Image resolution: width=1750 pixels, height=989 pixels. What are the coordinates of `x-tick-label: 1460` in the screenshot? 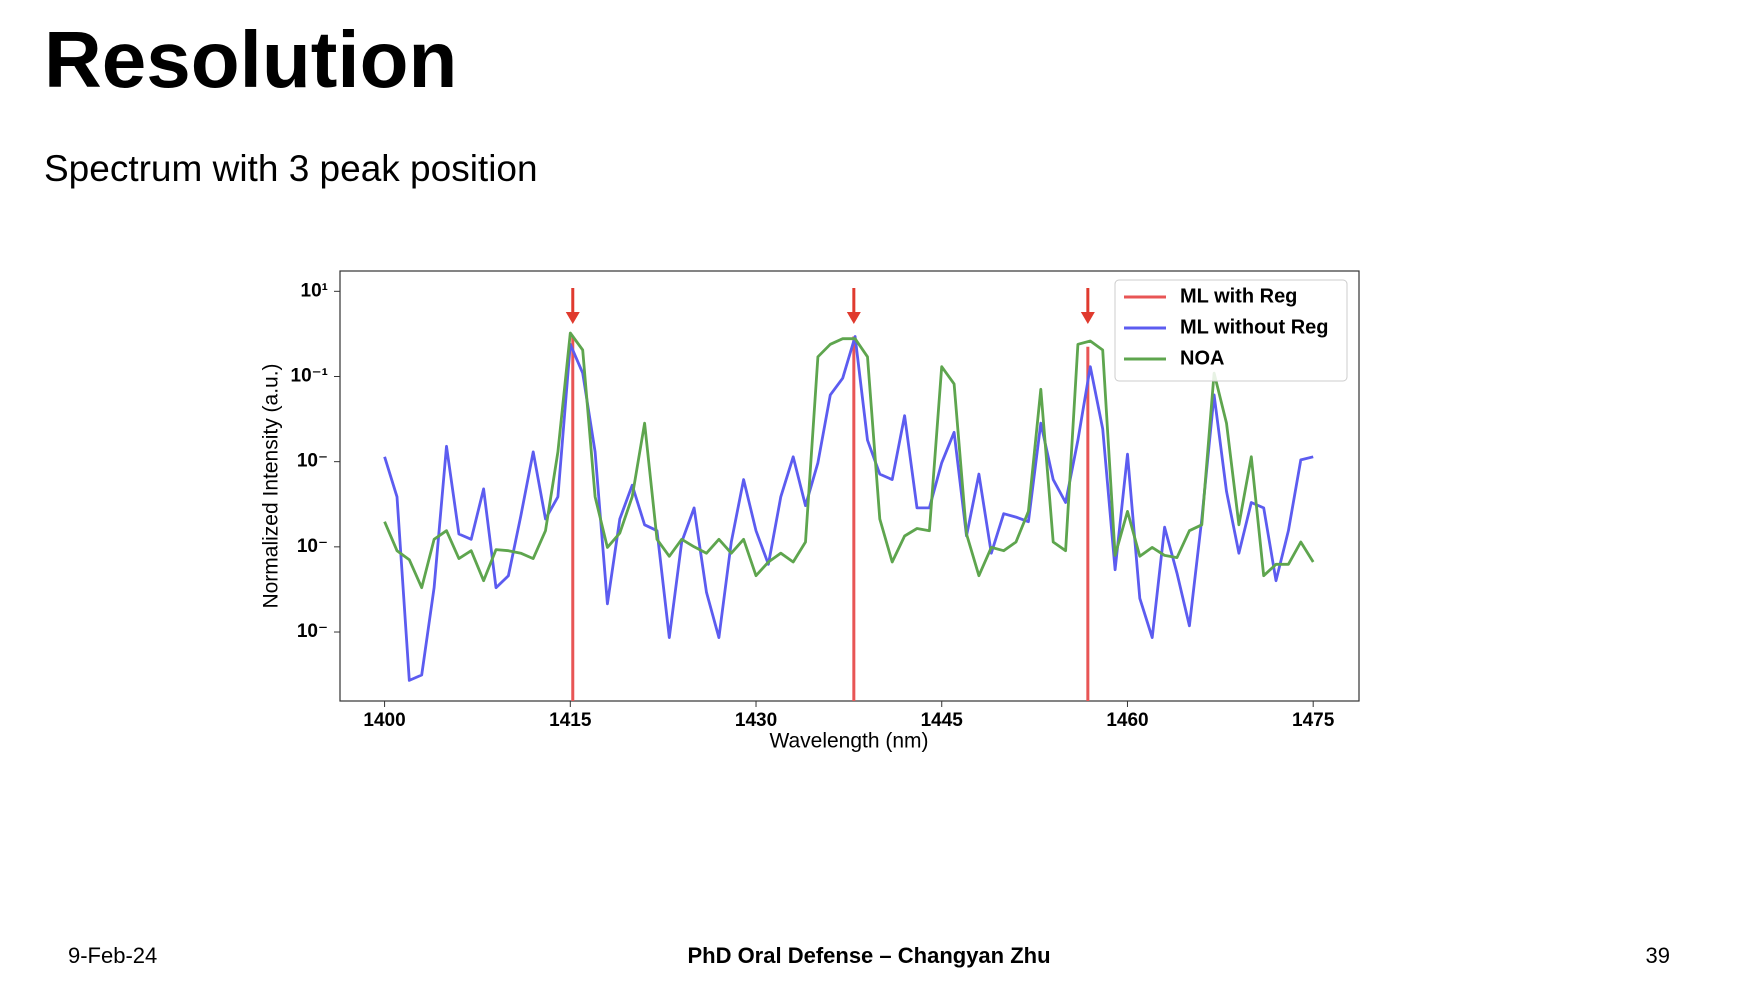 It's located at (1127, 720).